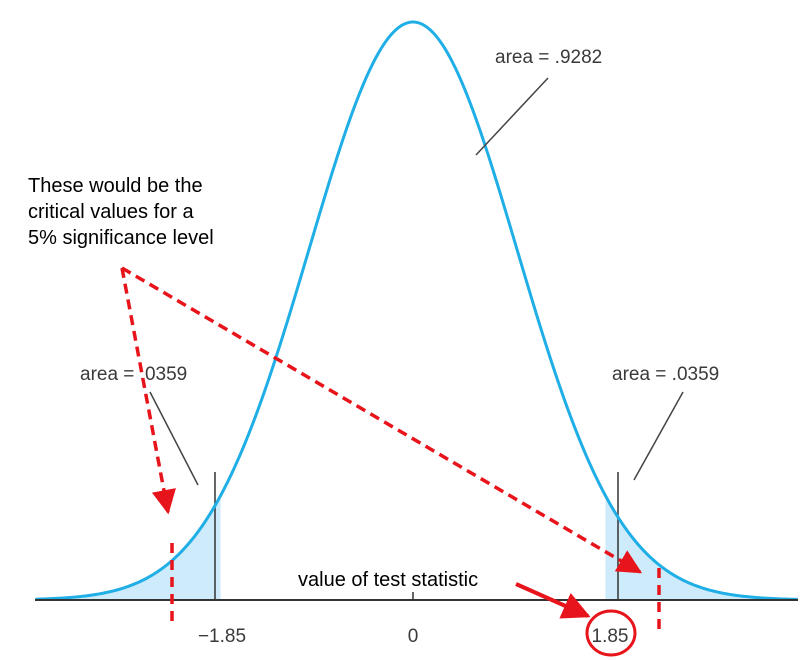 This screenshot has height=660, width=810. What do you see at coordinates (133, 374) in the screenshot?
I see `area-label-left: area = .0359` at bounding box center [133, 374].